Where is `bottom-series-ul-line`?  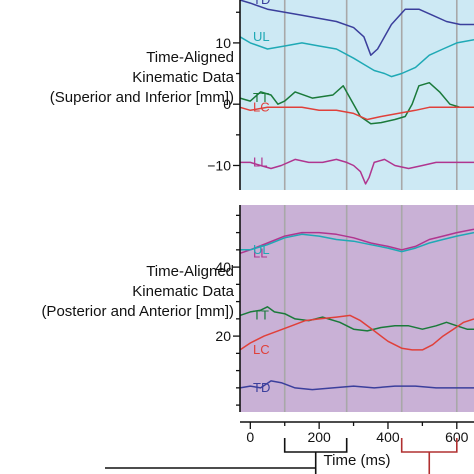 bottom-series-ul-line is located at coordinates (357, 242).